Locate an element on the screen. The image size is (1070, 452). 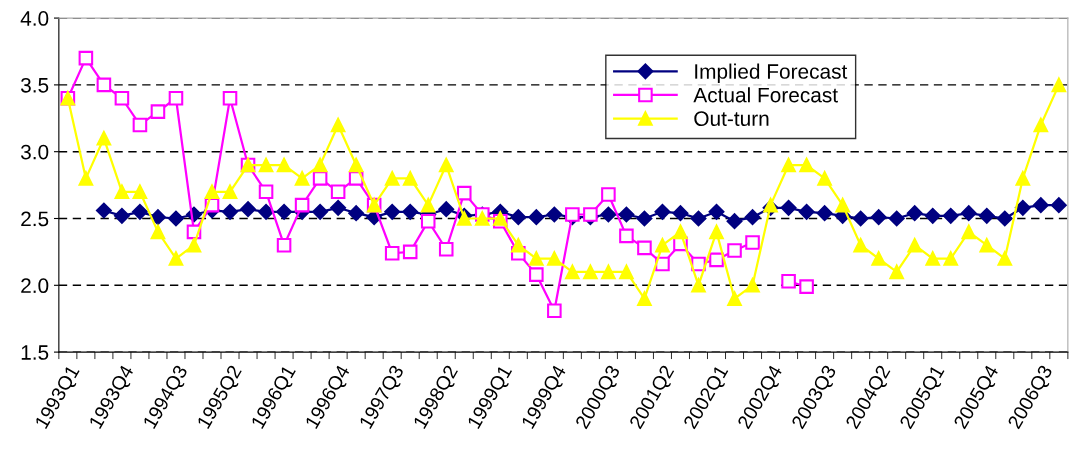
y-tick-label: 3.5 is located at coordinates (34, 85).